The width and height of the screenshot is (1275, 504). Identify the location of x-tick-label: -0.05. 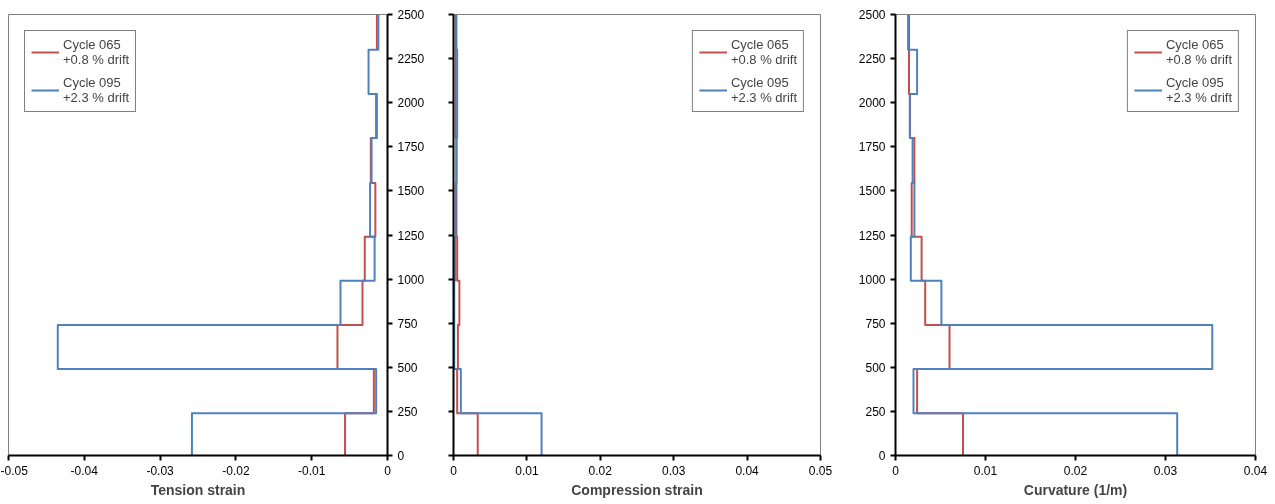
(14, 470).